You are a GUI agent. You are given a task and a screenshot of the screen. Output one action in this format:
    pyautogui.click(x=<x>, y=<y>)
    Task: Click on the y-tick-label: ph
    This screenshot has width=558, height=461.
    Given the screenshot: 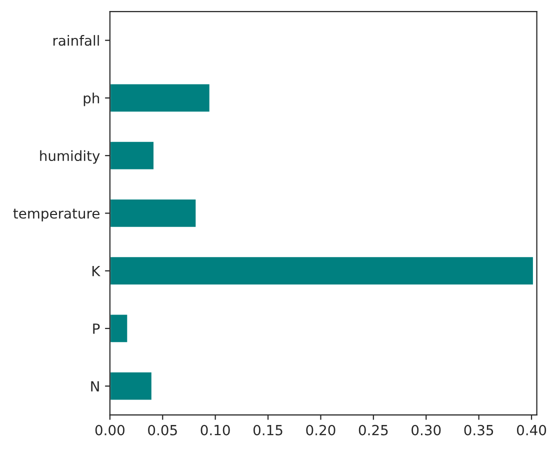 What is the action you would take?
    pyautogui.click(x=92, y=99)
    